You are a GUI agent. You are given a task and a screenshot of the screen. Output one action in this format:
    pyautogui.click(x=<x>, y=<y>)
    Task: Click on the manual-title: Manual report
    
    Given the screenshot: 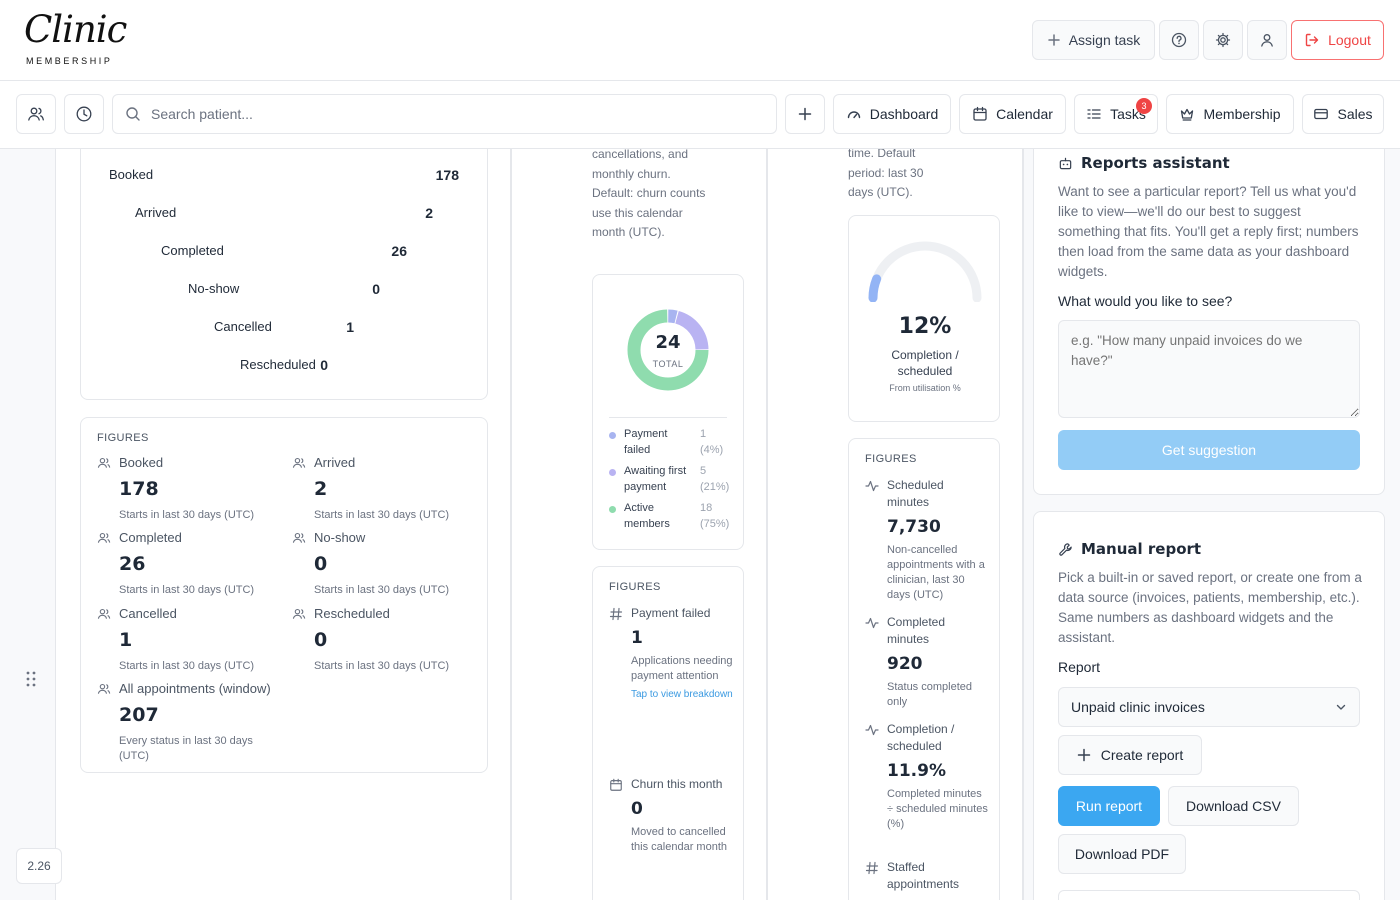 What is the action you would take?
    pyautogui.click(x=1141, y=549)
    